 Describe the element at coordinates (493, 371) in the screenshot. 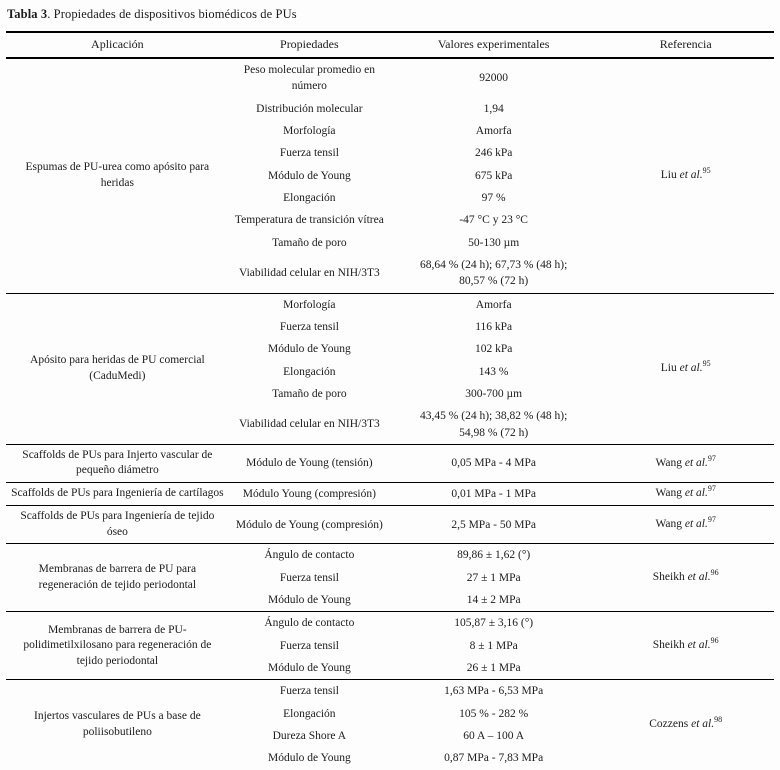

I see `value-cell: 143 %` at that location.